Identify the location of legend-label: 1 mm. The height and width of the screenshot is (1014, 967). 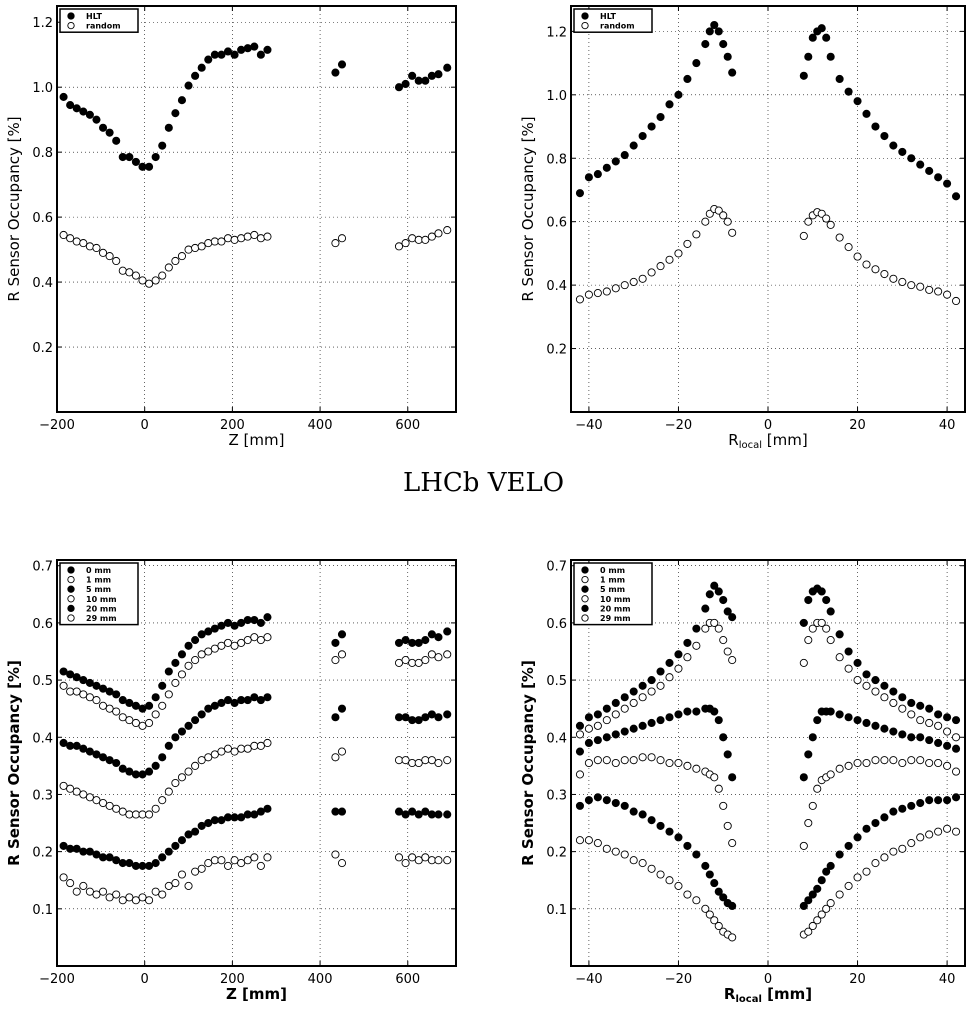
(98, 580).